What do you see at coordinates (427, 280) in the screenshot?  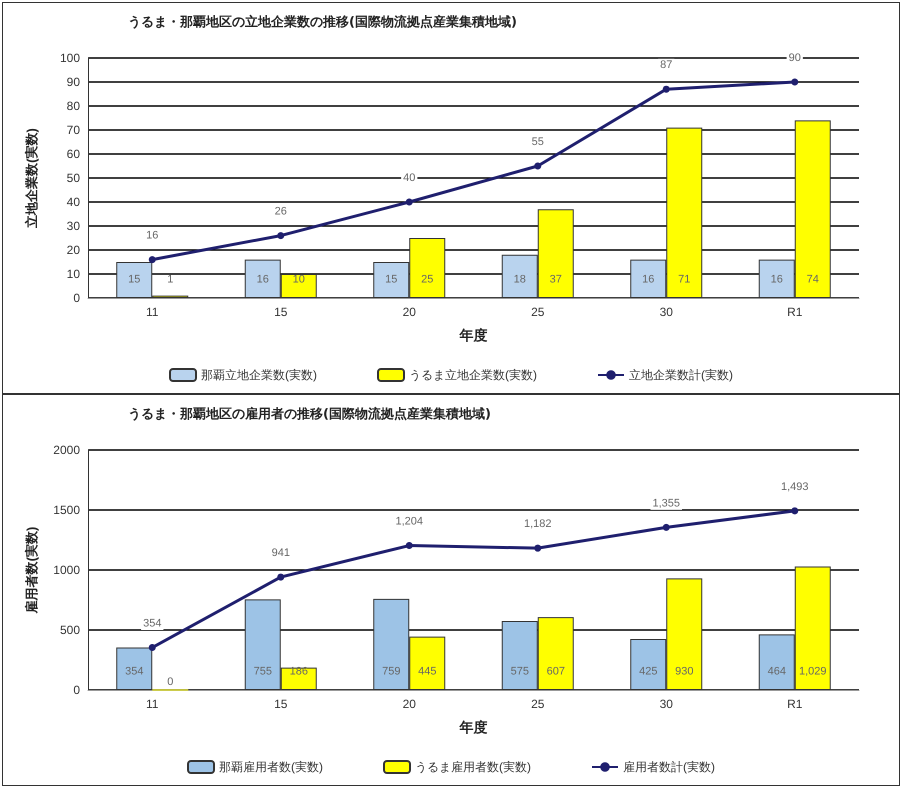 I see `data-label: 25` at bounding box center [427, 280].